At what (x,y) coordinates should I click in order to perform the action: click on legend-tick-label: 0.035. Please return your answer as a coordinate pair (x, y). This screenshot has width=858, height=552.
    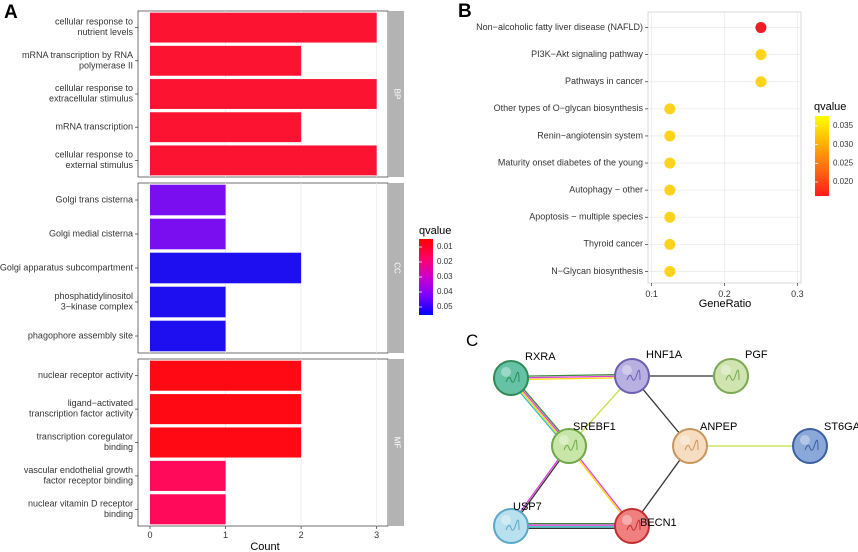
    Looking at the image, I should click on (843, 125).